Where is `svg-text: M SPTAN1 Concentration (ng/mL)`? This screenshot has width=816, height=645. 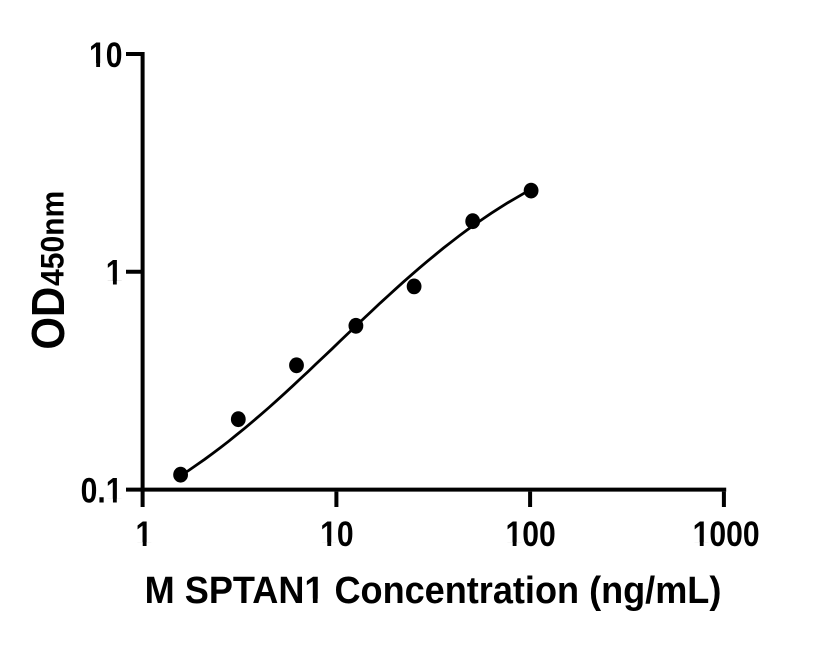
svg-text: M SPTAN1 Concentration (ng/mL) is located at coordinates (433, 589).